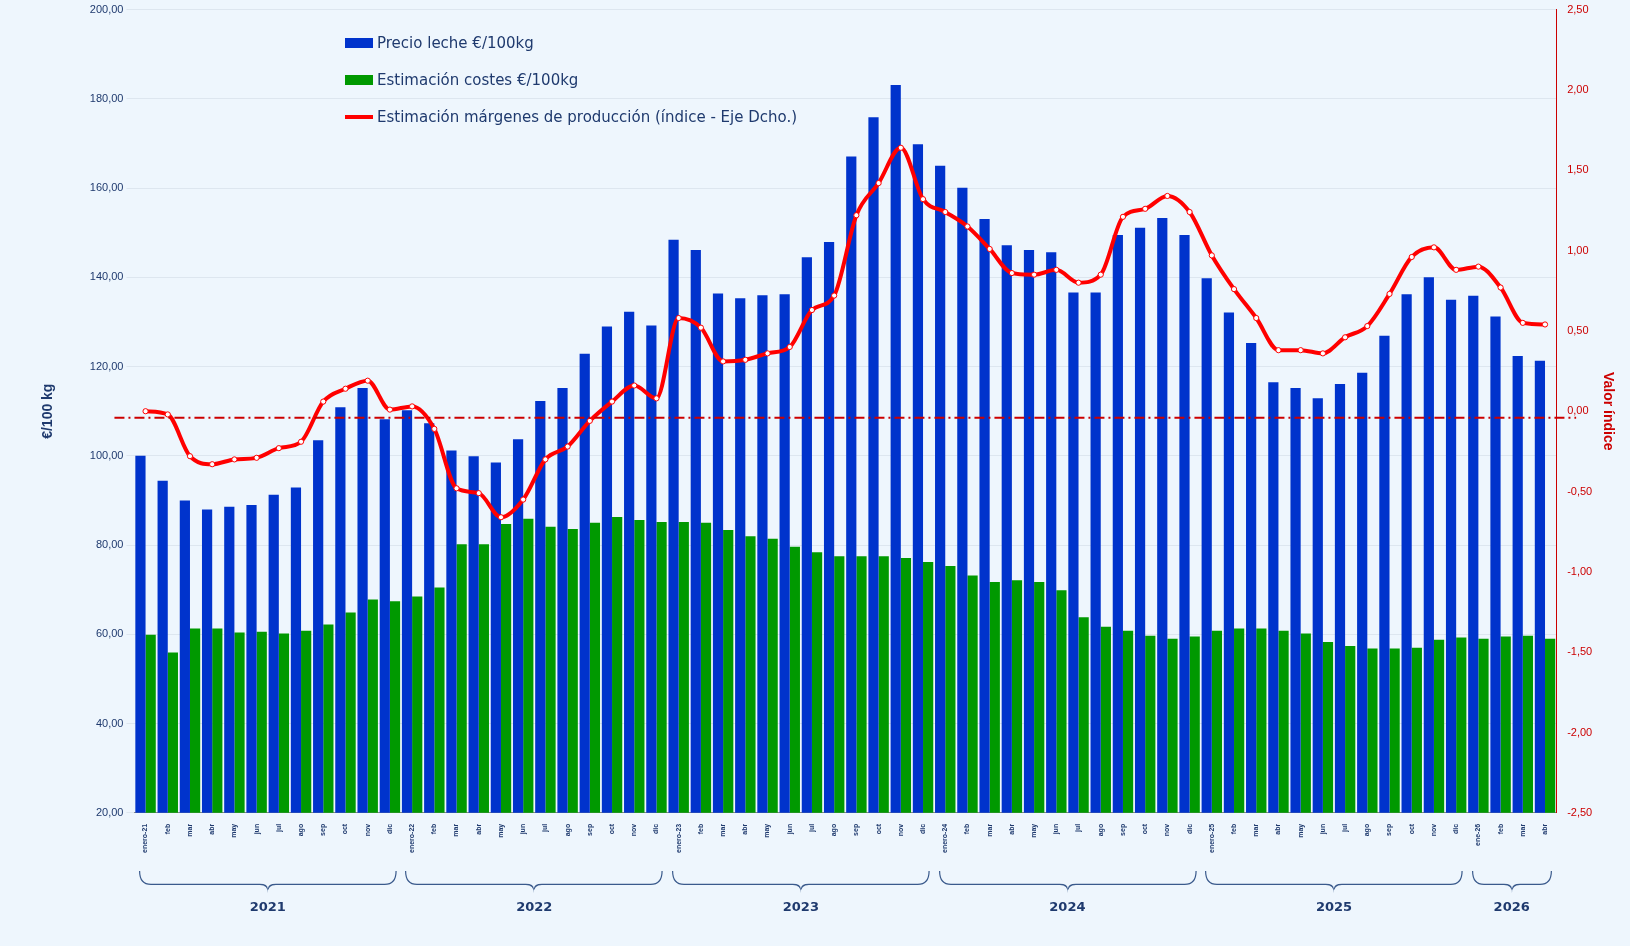  I want to click on legend-label: Estimación márgenes de producción (índice - Eje Dcho.), so click(587, 116).